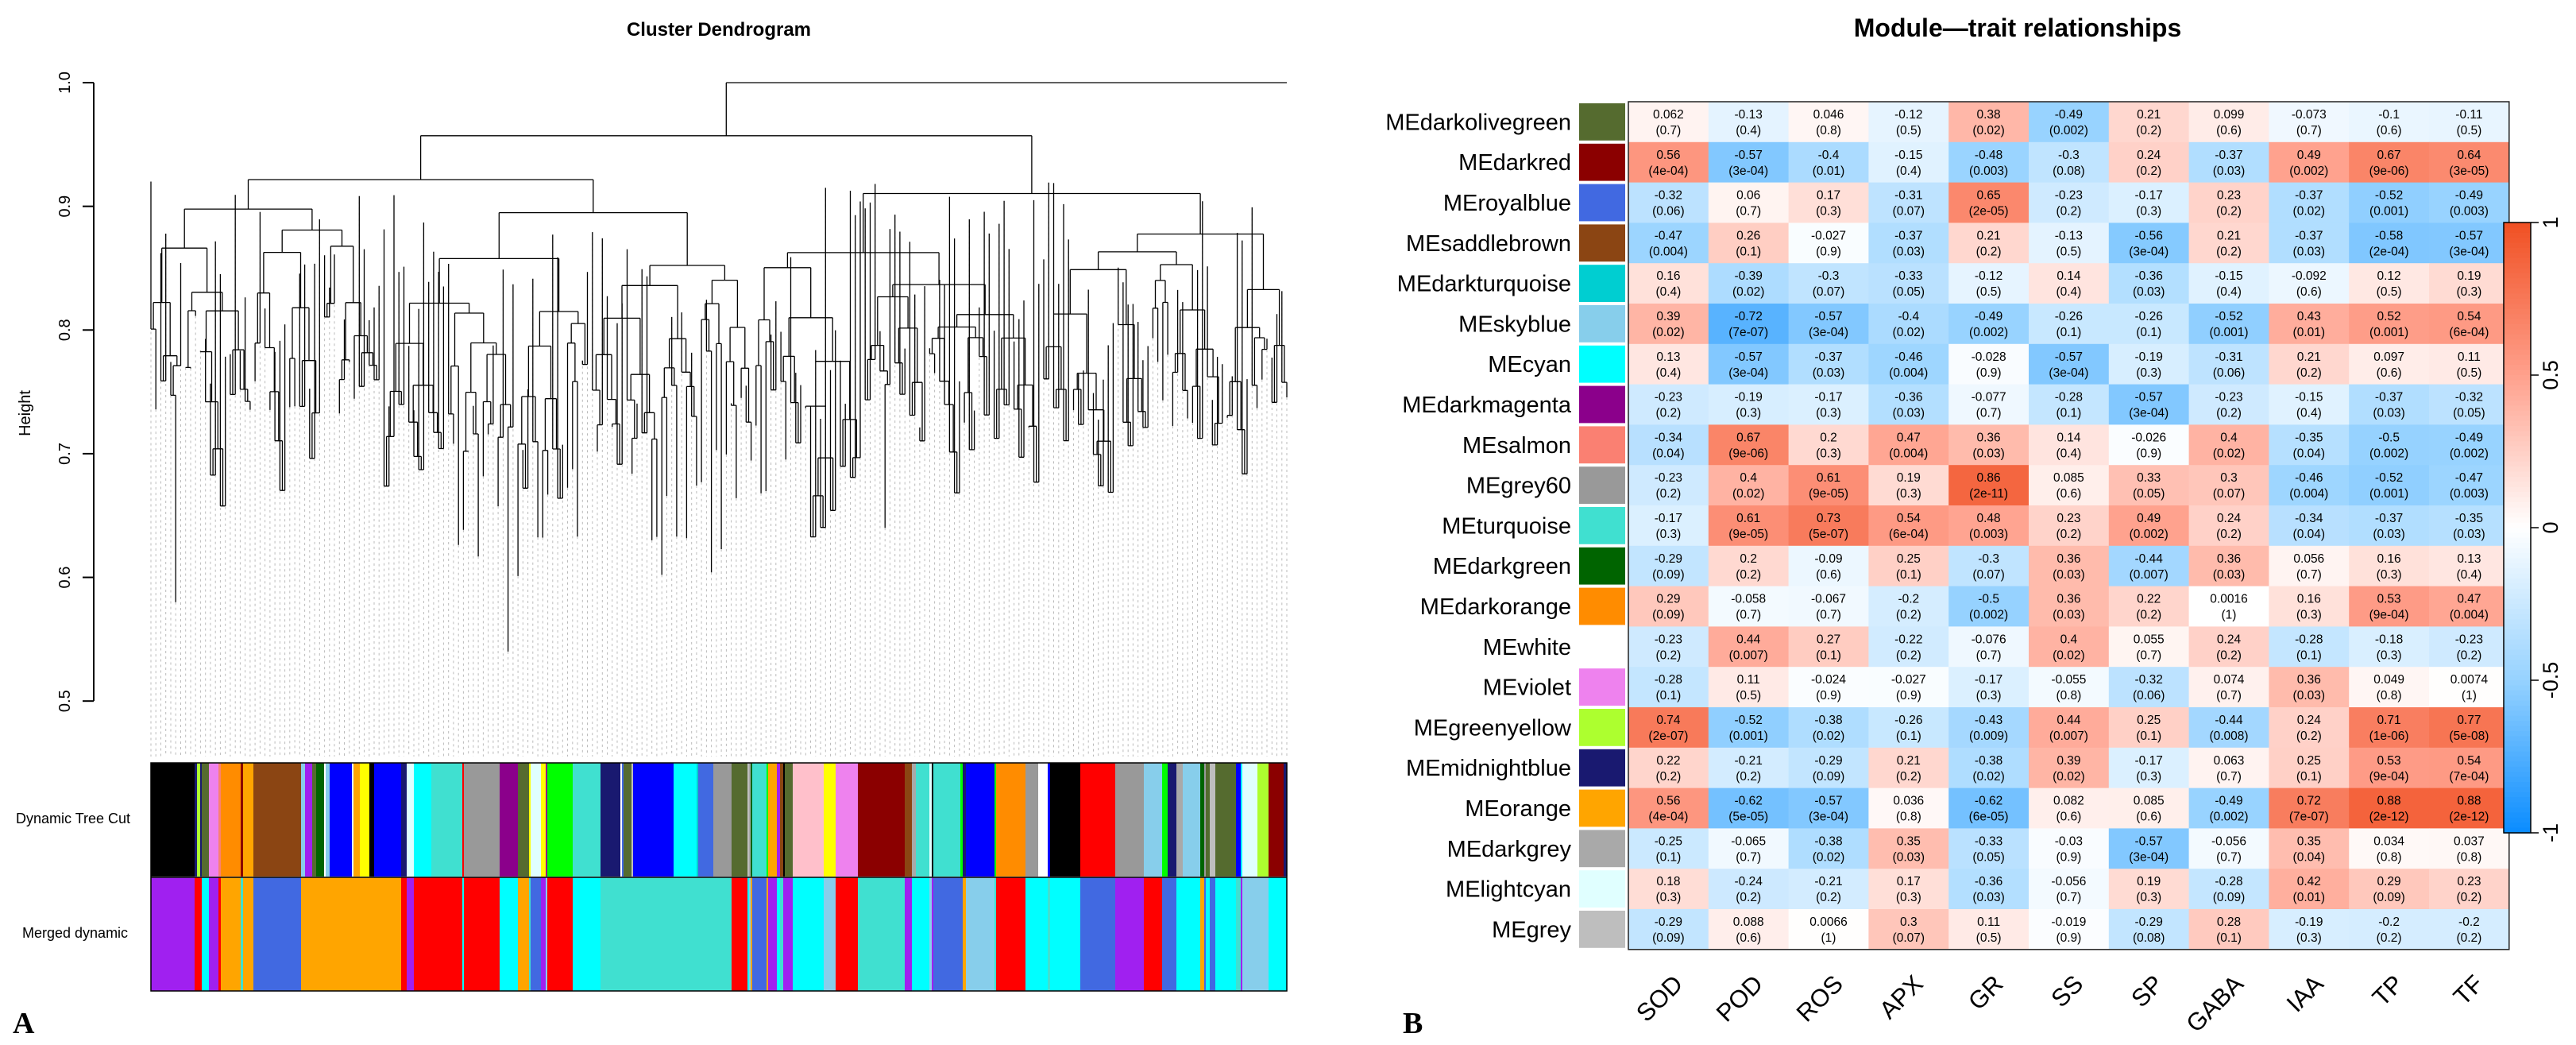  What do you see at coordinates (2228, 841) in the screenshot?
I see `correlation-value: -0.056` at bounding box center [2228, 841].